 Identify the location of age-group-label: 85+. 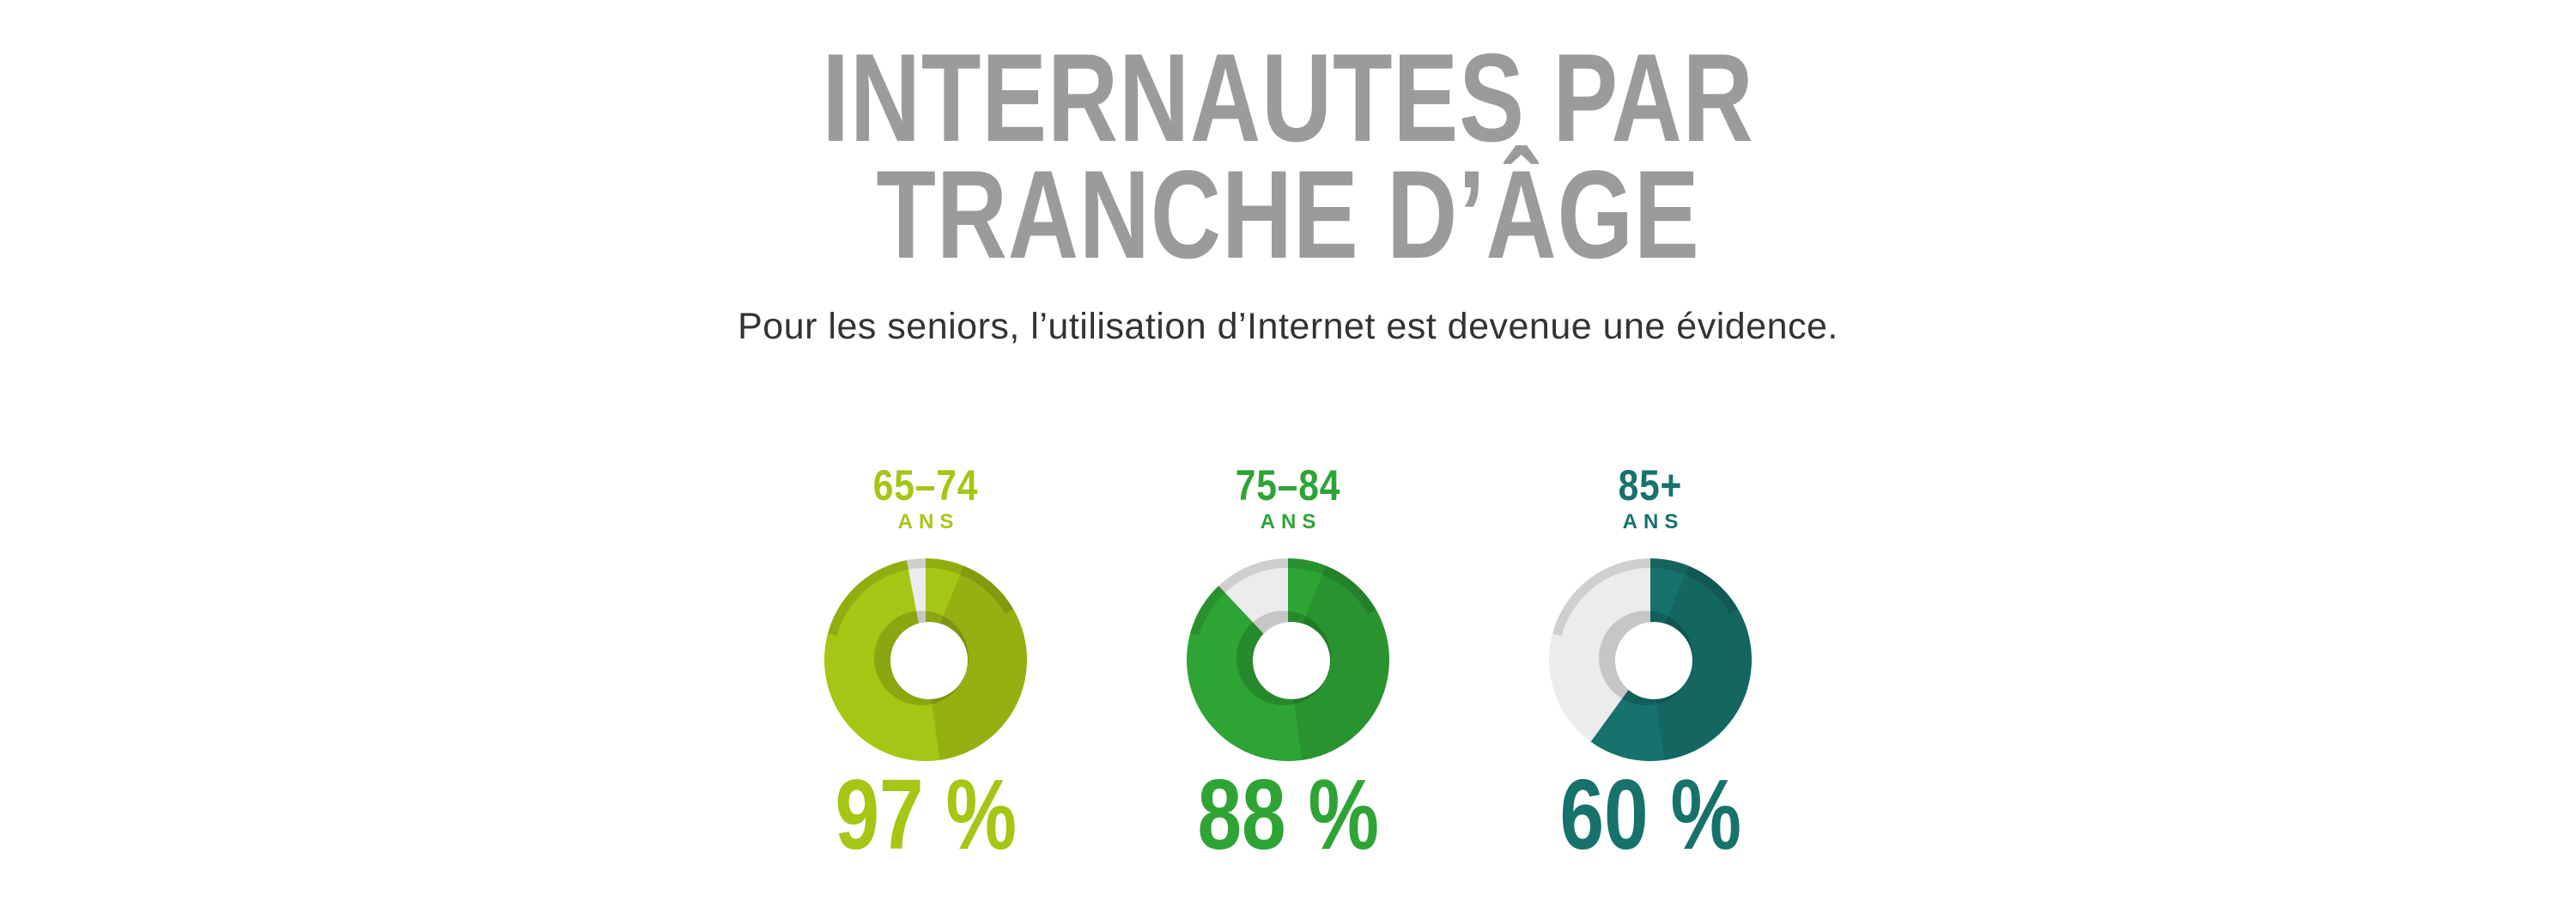
(1650, 485).